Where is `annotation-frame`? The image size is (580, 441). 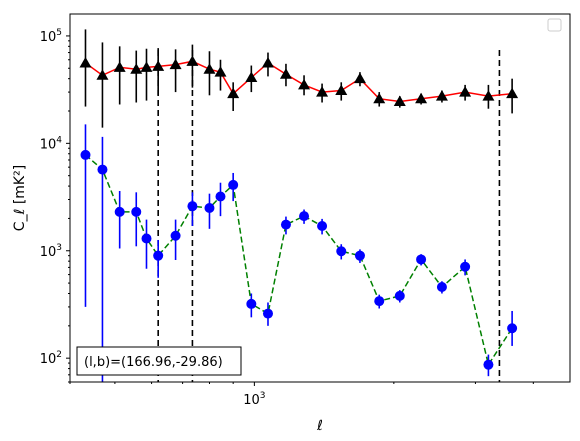
annotation-frame is located at coordinates (159, 361).